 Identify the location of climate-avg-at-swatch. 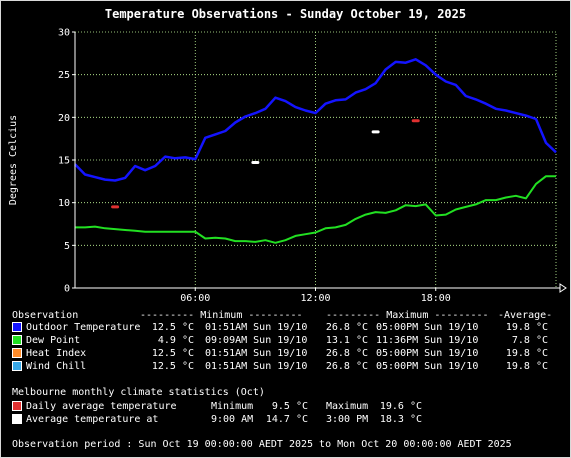
(17, 419).